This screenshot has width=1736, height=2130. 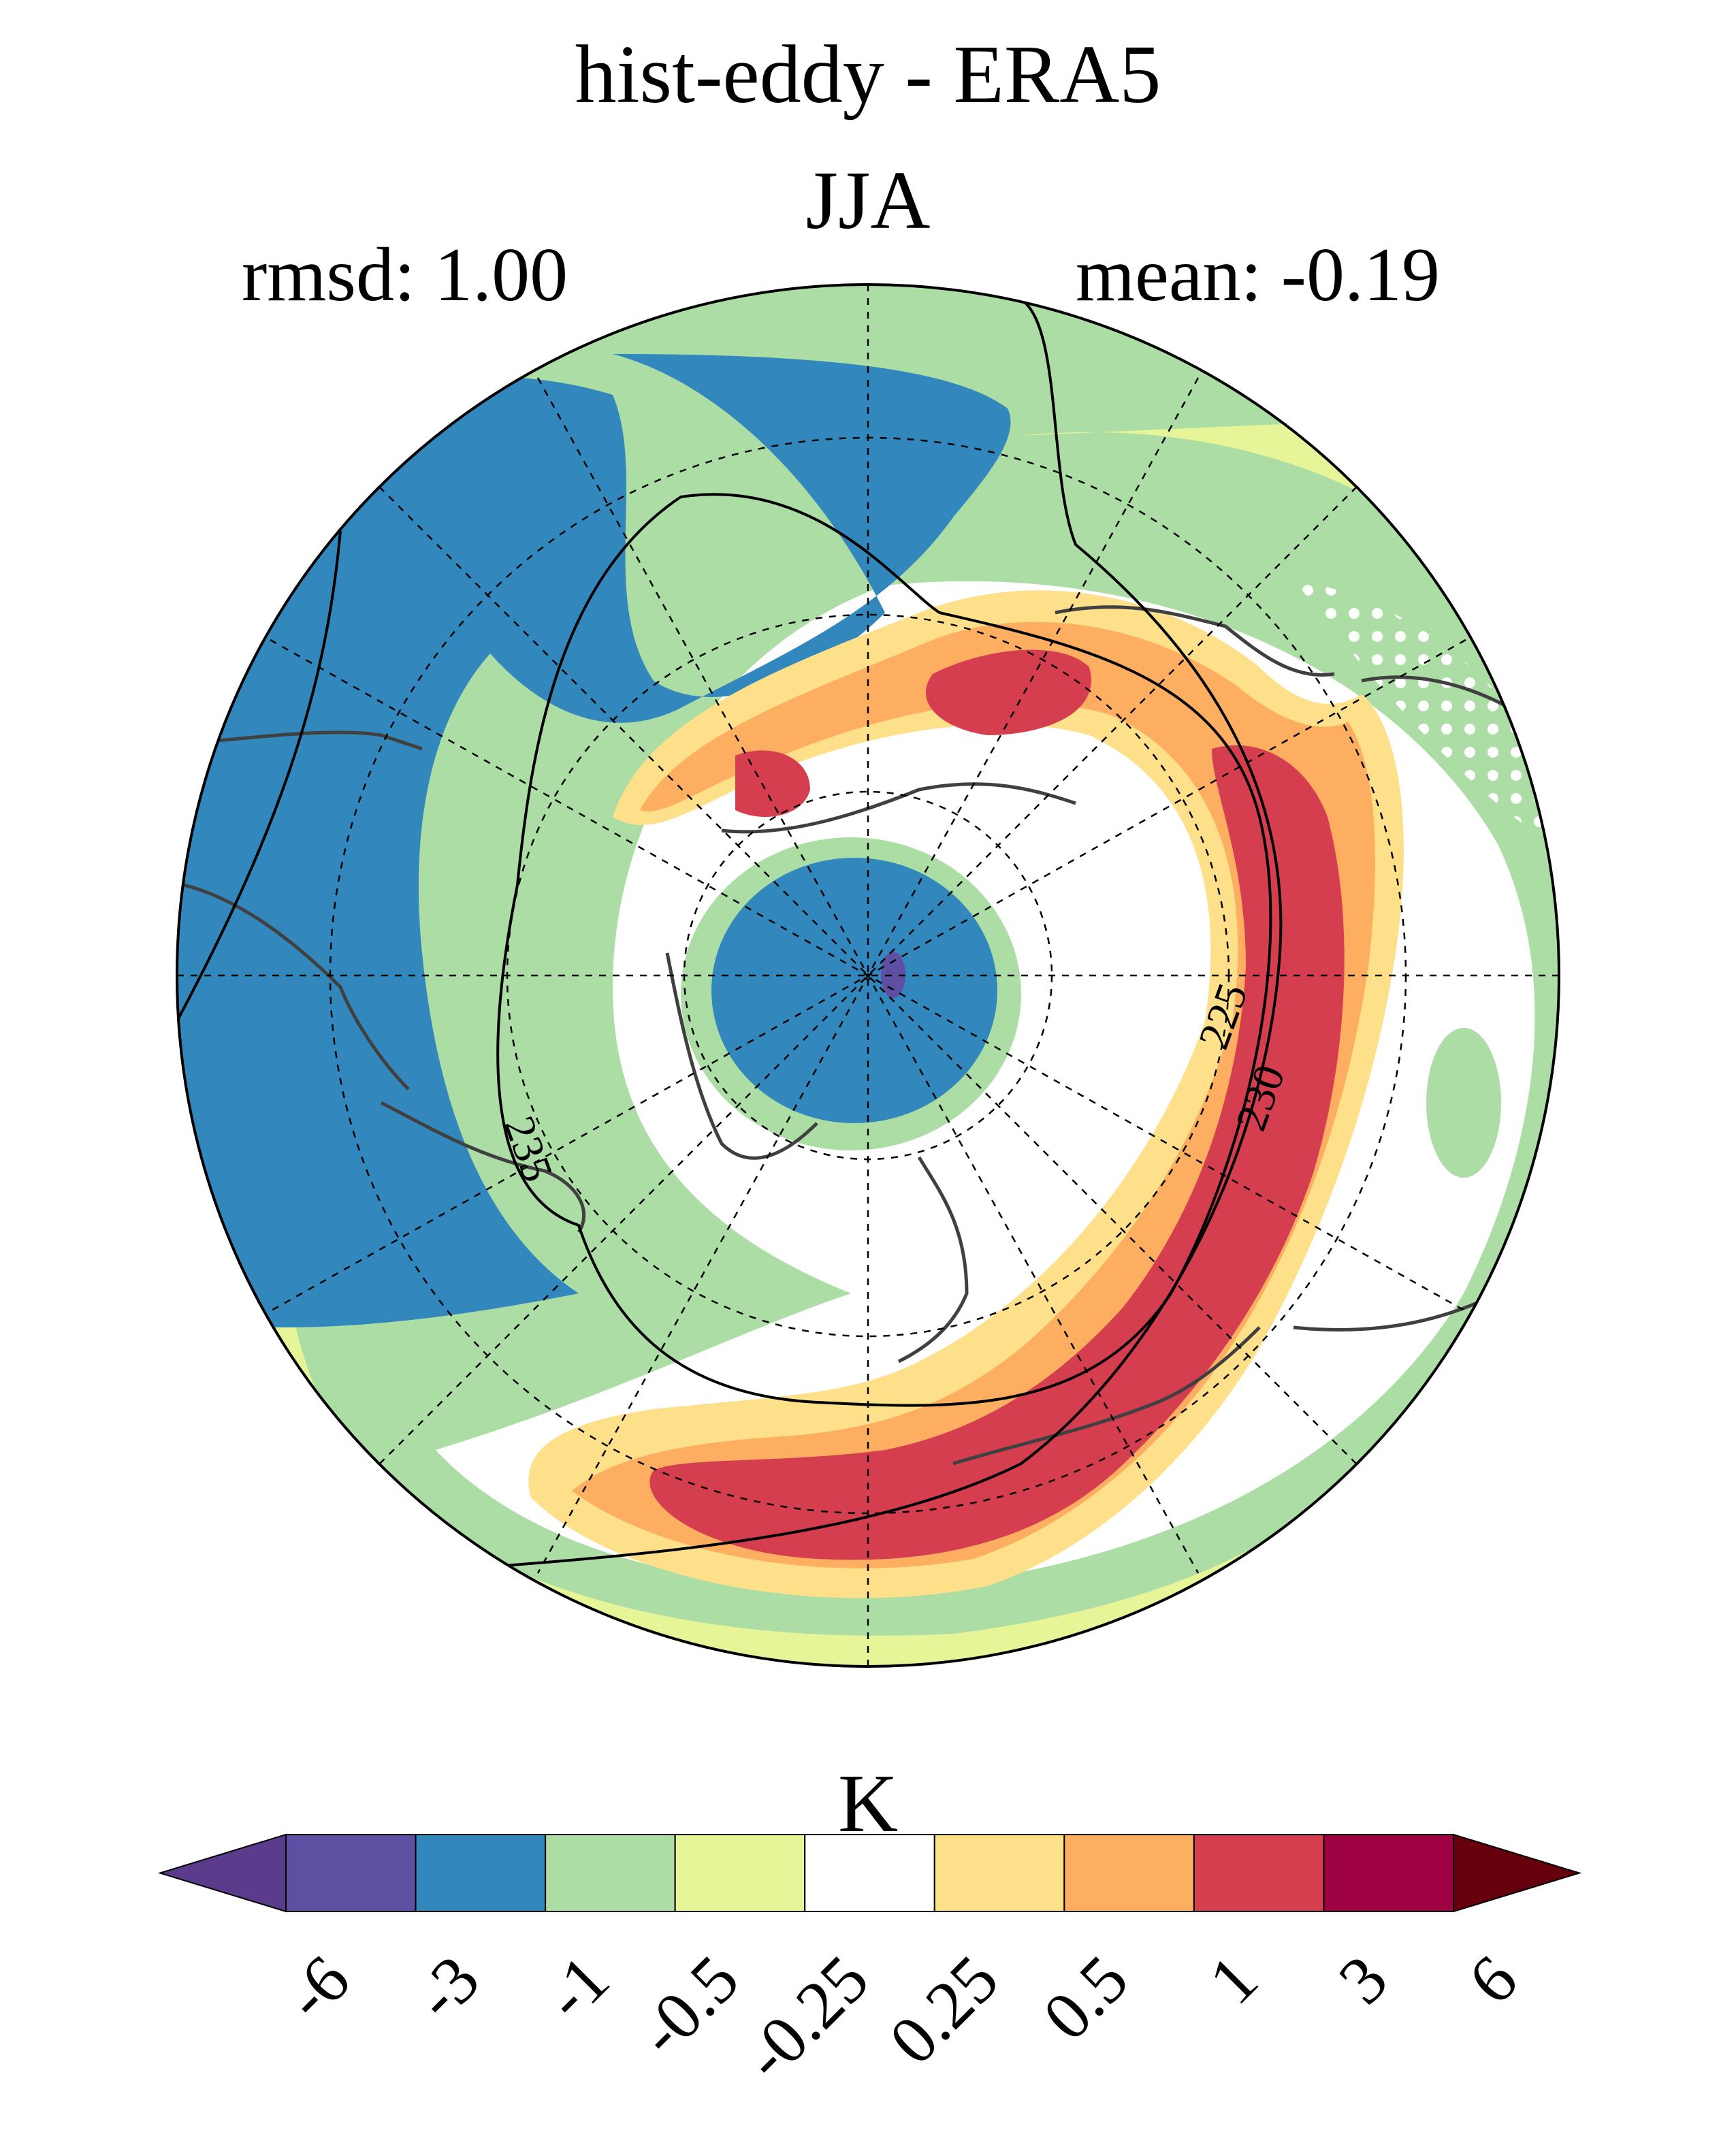 I want to click on colorbar-extend-high, so click(x=1518, y=1873).